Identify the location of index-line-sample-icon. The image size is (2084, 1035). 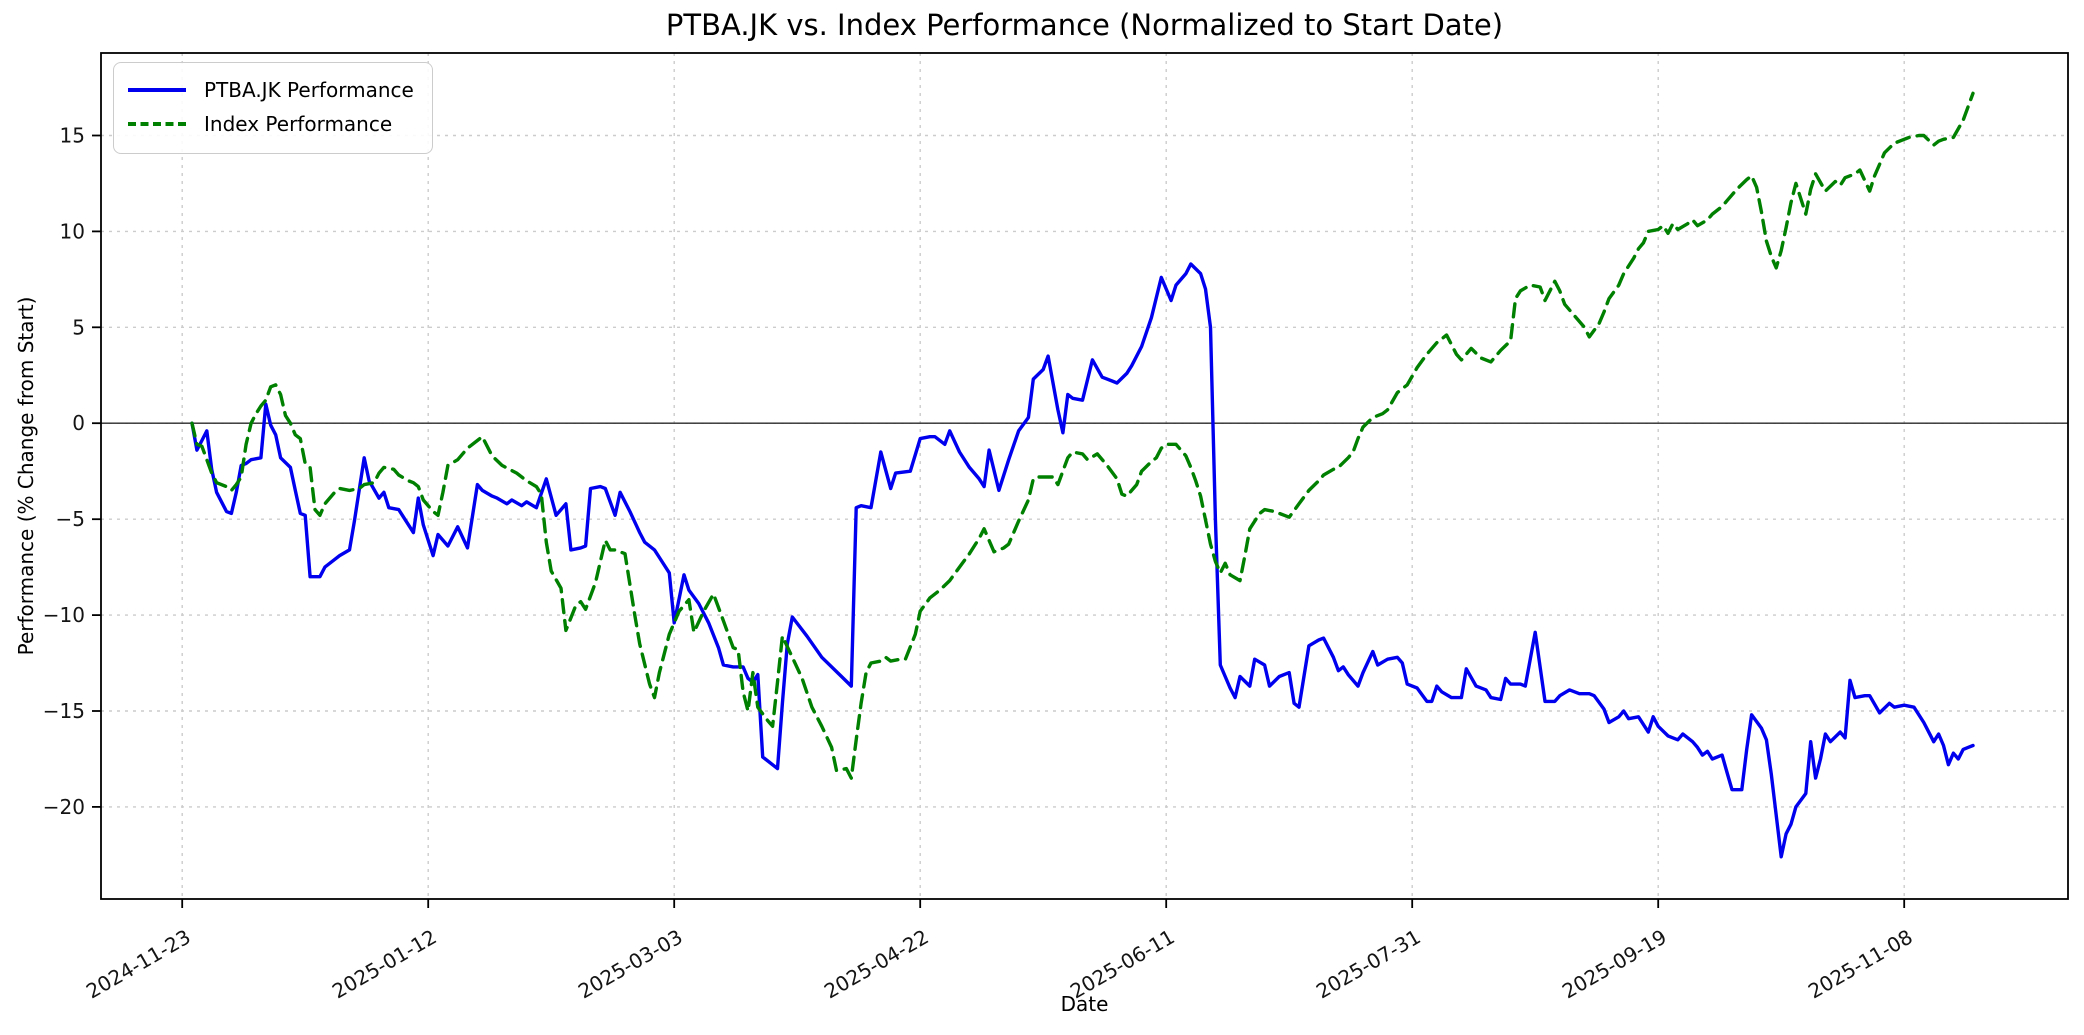
(157, 124).